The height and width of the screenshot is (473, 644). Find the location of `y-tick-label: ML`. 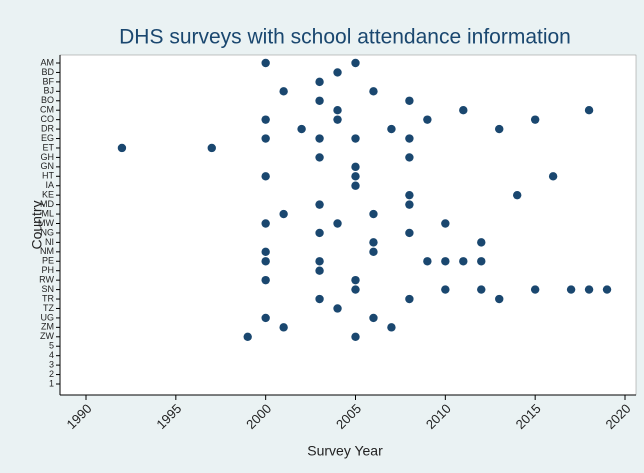

y-tick-label: ML is located at coordinates (47, 213).